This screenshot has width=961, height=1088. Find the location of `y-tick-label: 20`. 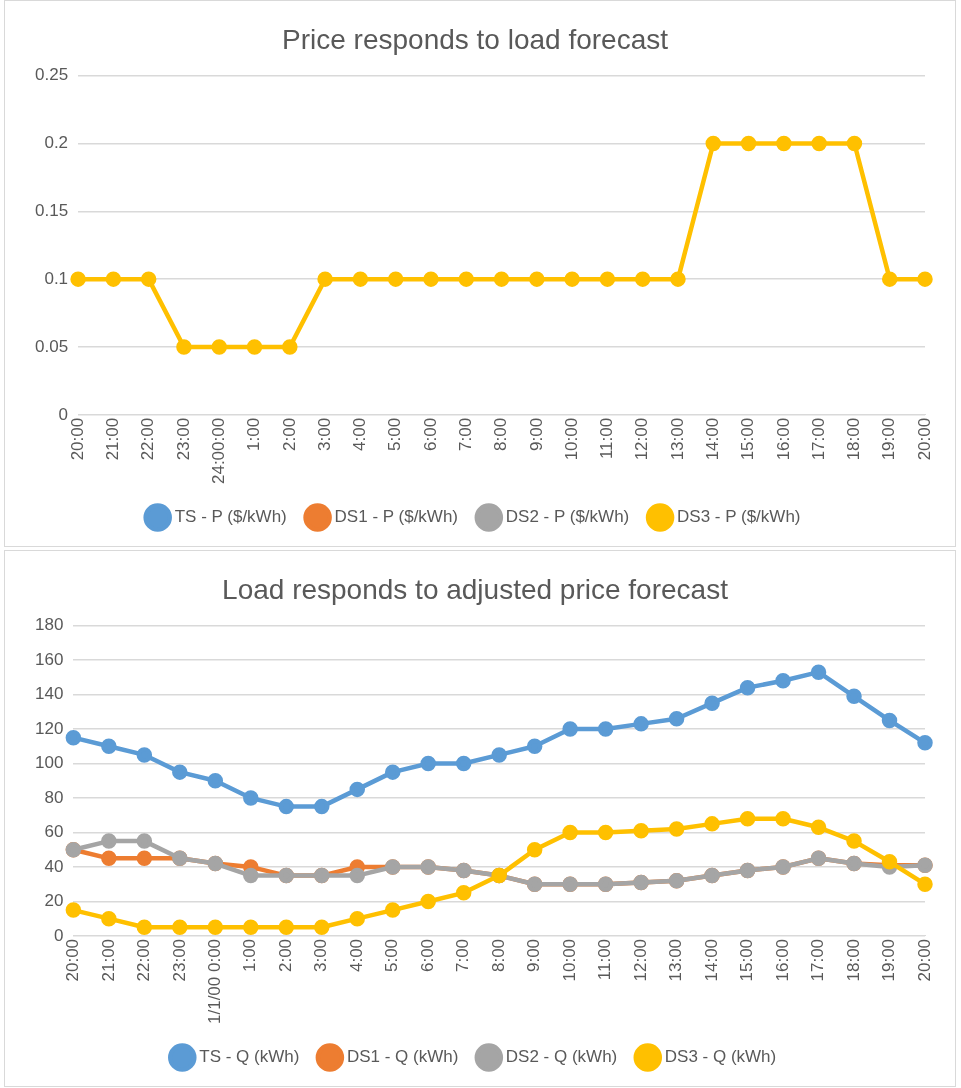

y-tick-label: 20 is located at coordinates (54, 901).